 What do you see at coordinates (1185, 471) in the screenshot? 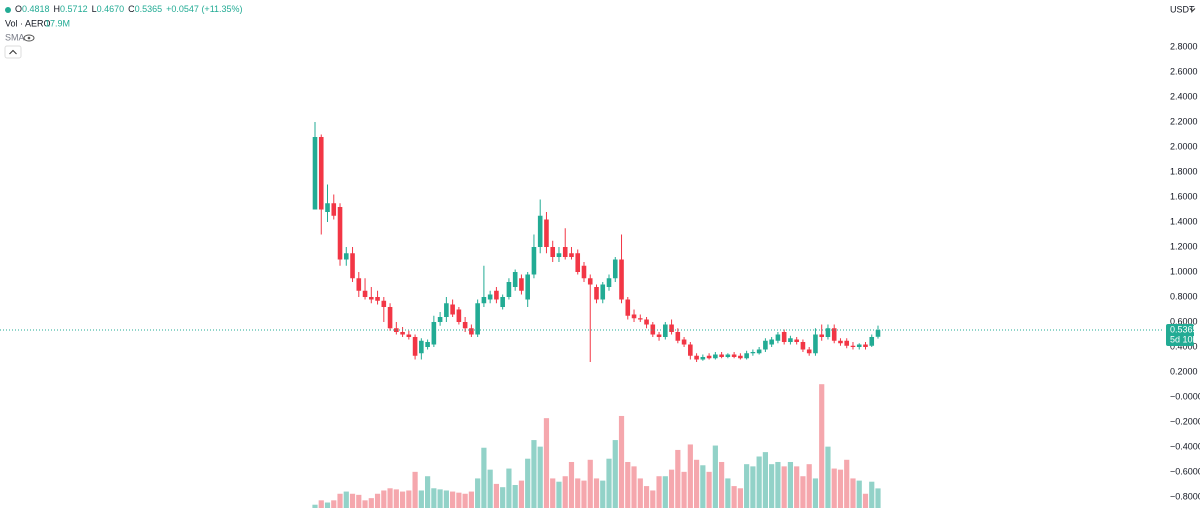
I see `y-tick-label: −0.6000` at bounding box center [1185, 471].